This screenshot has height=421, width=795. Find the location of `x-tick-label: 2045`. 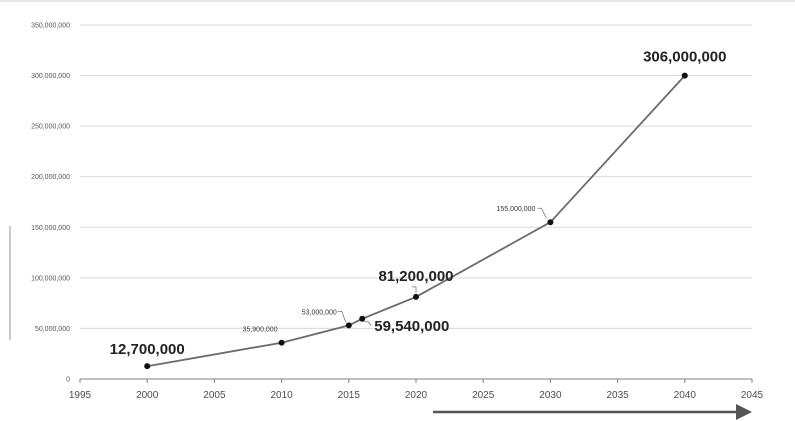

x-tick-label: 2045 is located at coordinates (752, 395).